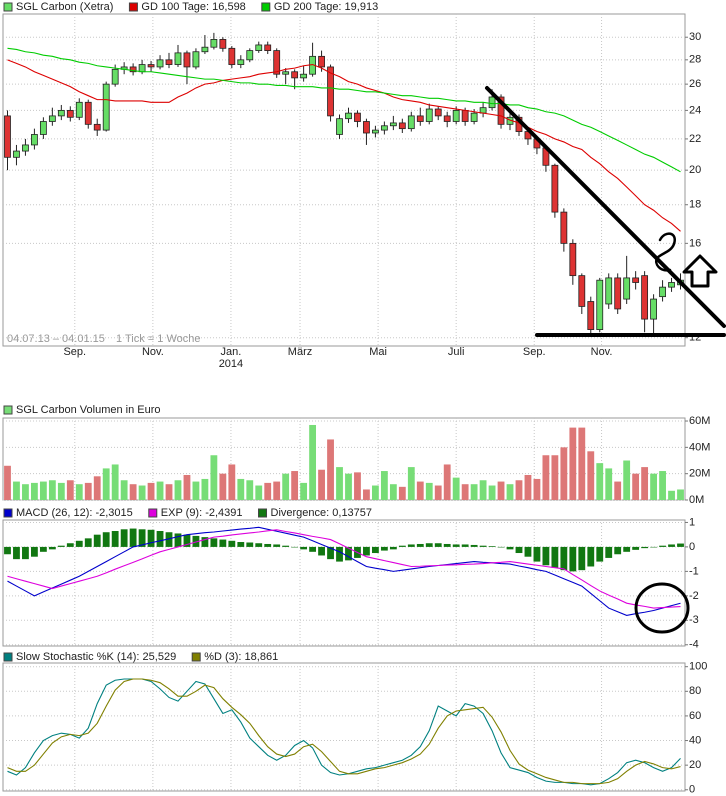 The image size is (726, 796). Describe the element at coordinates (695, 139) in the screenshot. I see `y-tick-label: 22` at that location.